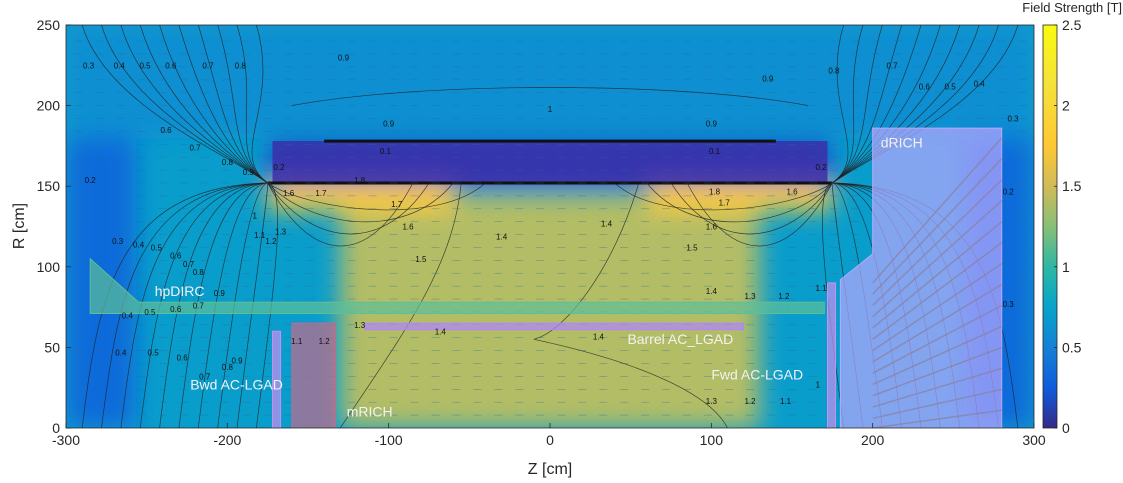 The height and width of the screenshot is (483, 1123). Describe the element at coordinates (902, 143) in the screenshot. I see `detector-label: dRICH` at that location.